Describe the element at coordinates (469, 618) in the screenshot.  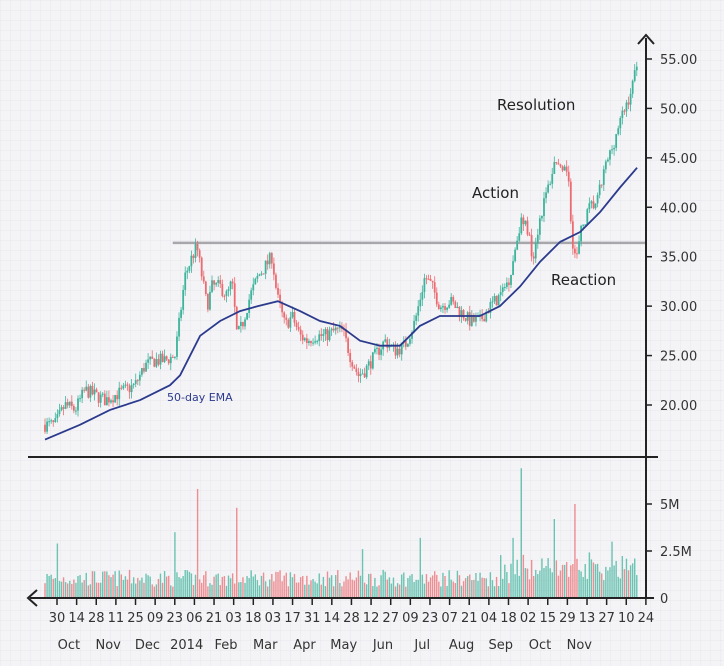
I see `date-tick-label: 21` at that location.